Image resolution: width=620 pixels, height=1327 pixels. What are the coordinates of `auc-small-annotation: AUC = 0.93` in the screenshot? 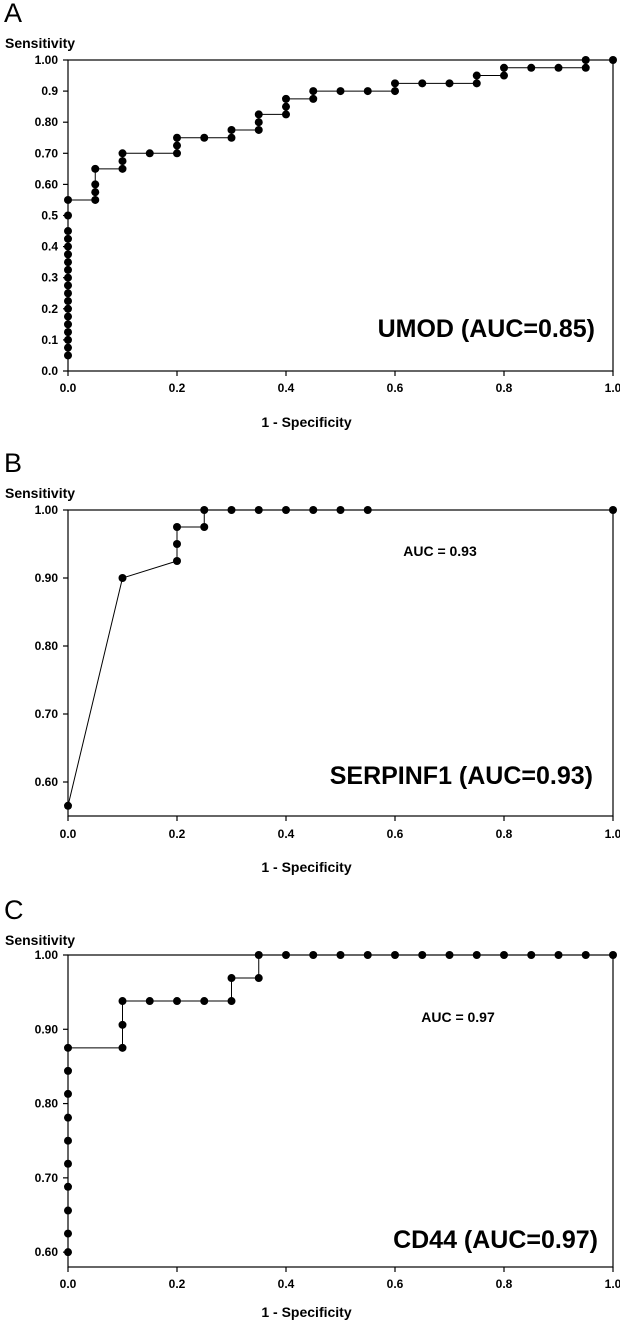 It's located at (440, 551).